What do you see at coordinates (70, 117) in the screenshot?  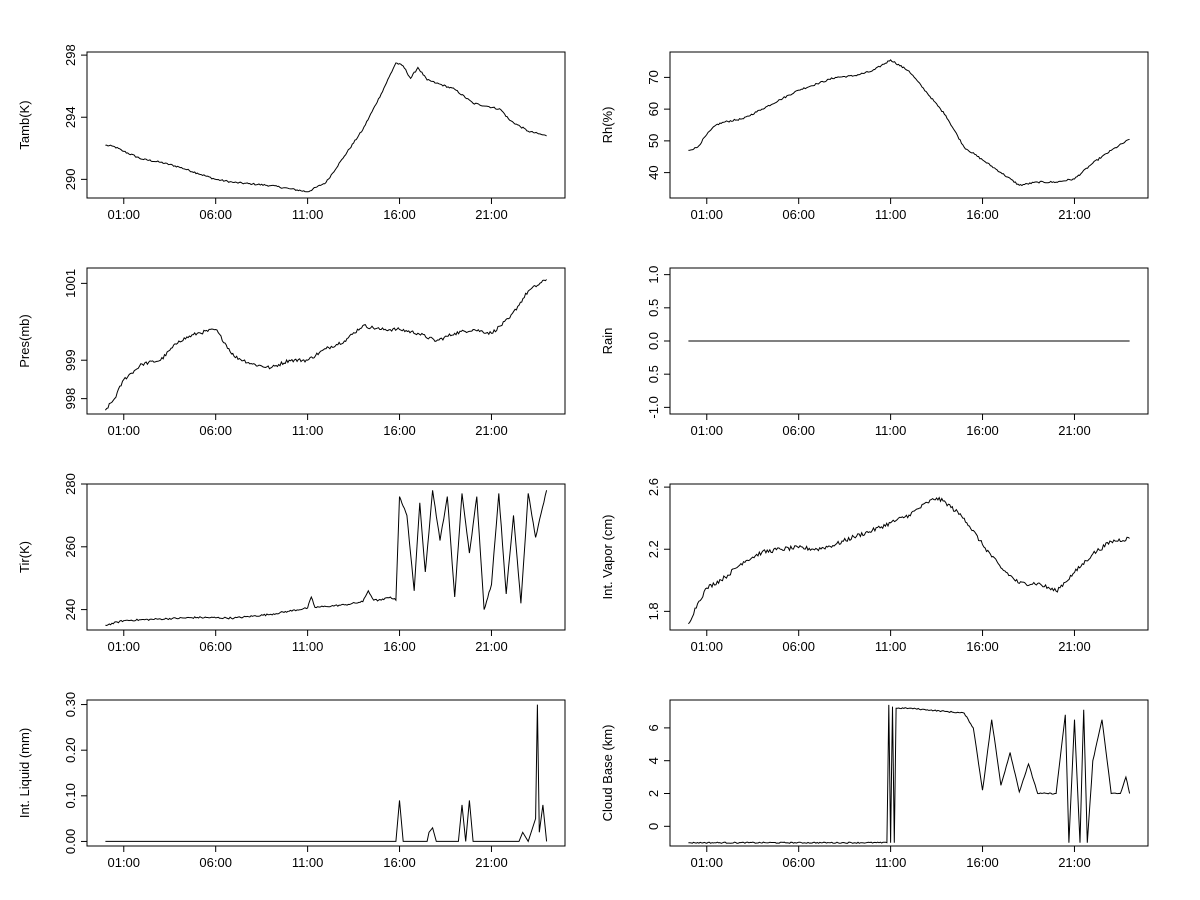 I see `y-tick-label: 294` at bounding box center [70, 117].